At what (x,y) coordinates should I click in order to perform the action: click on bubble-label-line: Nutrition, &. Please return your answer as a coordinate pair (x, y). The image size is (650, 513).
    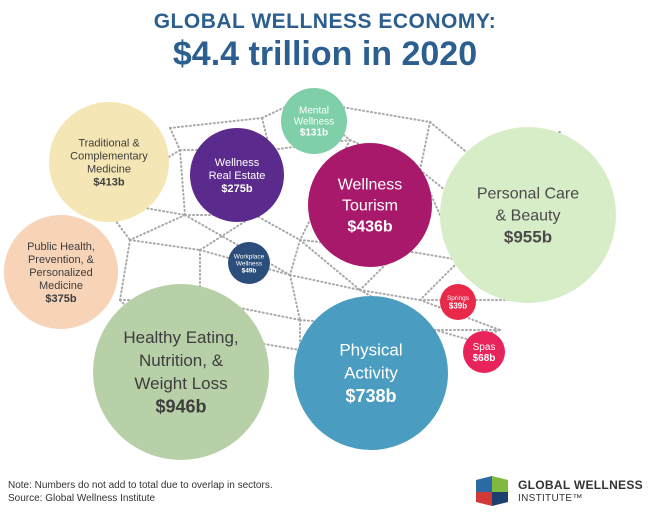
    Looking at the image, I should click on (181, 360).